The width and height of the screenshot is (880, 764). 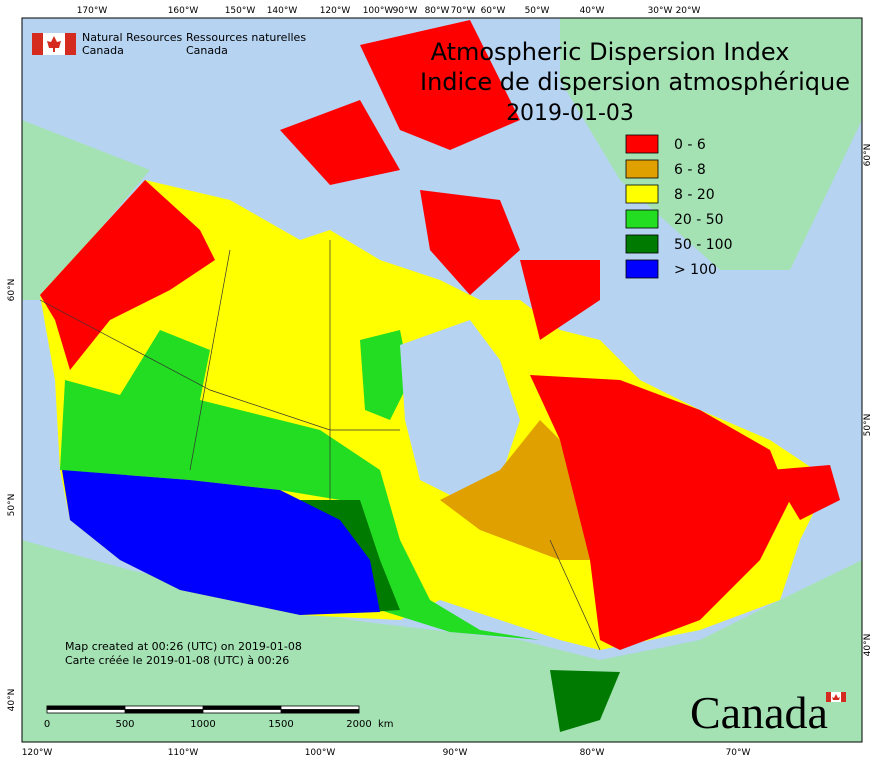 What do you see at coordinates (660, 11) in the screenshot?
I see `graticule-top: 30°W` at bounding box center [660, 11].